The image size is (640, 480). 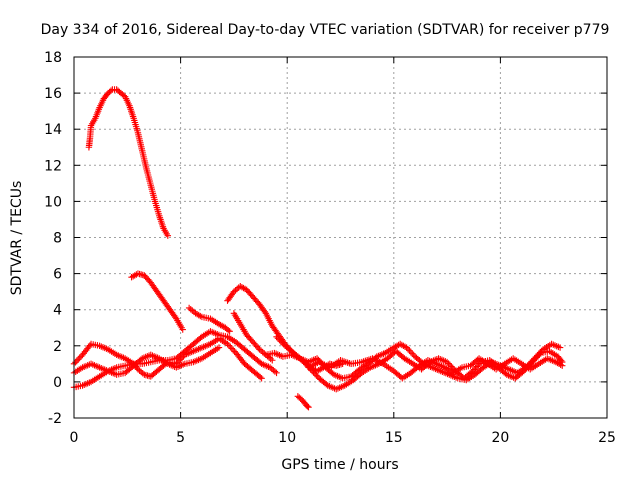 I want to click on y-tick-label: 14, so click(x=53, y=130).